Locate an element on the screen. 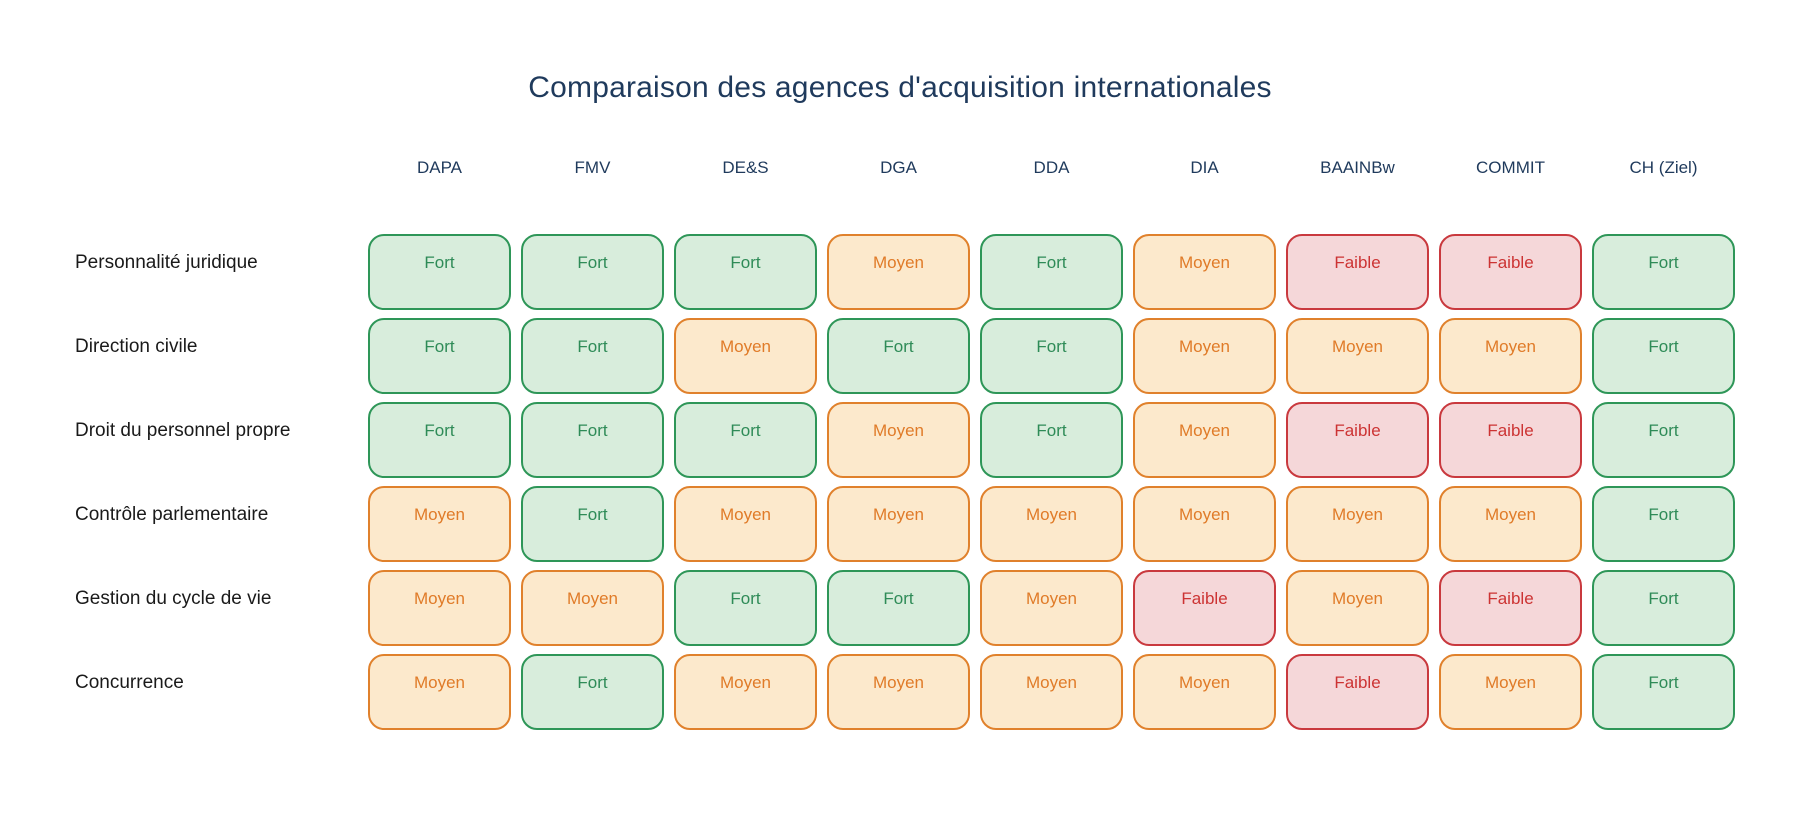 This screenshot has width=1800, height=813. row-label-text: Droit du personnel propre is located at coordinates (183, 430).